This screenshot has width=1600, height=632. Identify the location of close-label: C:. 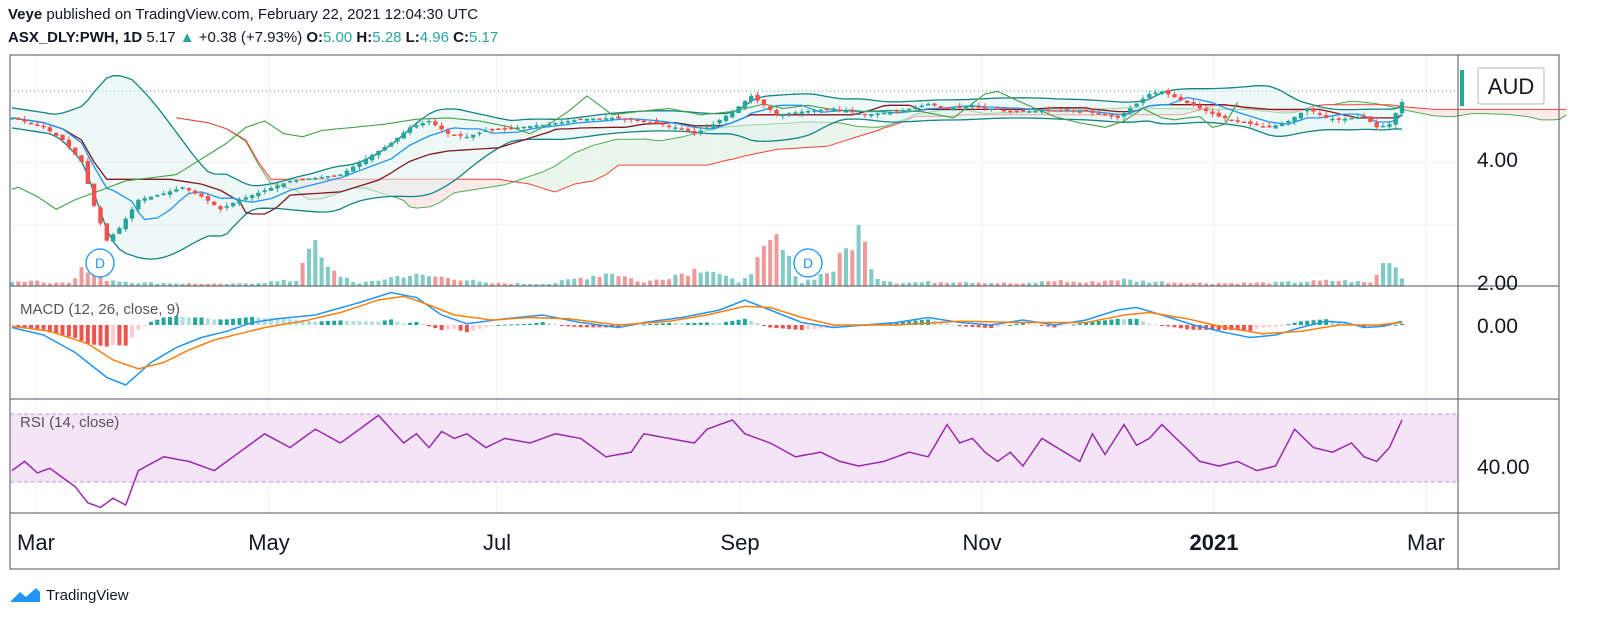
(461, 37).